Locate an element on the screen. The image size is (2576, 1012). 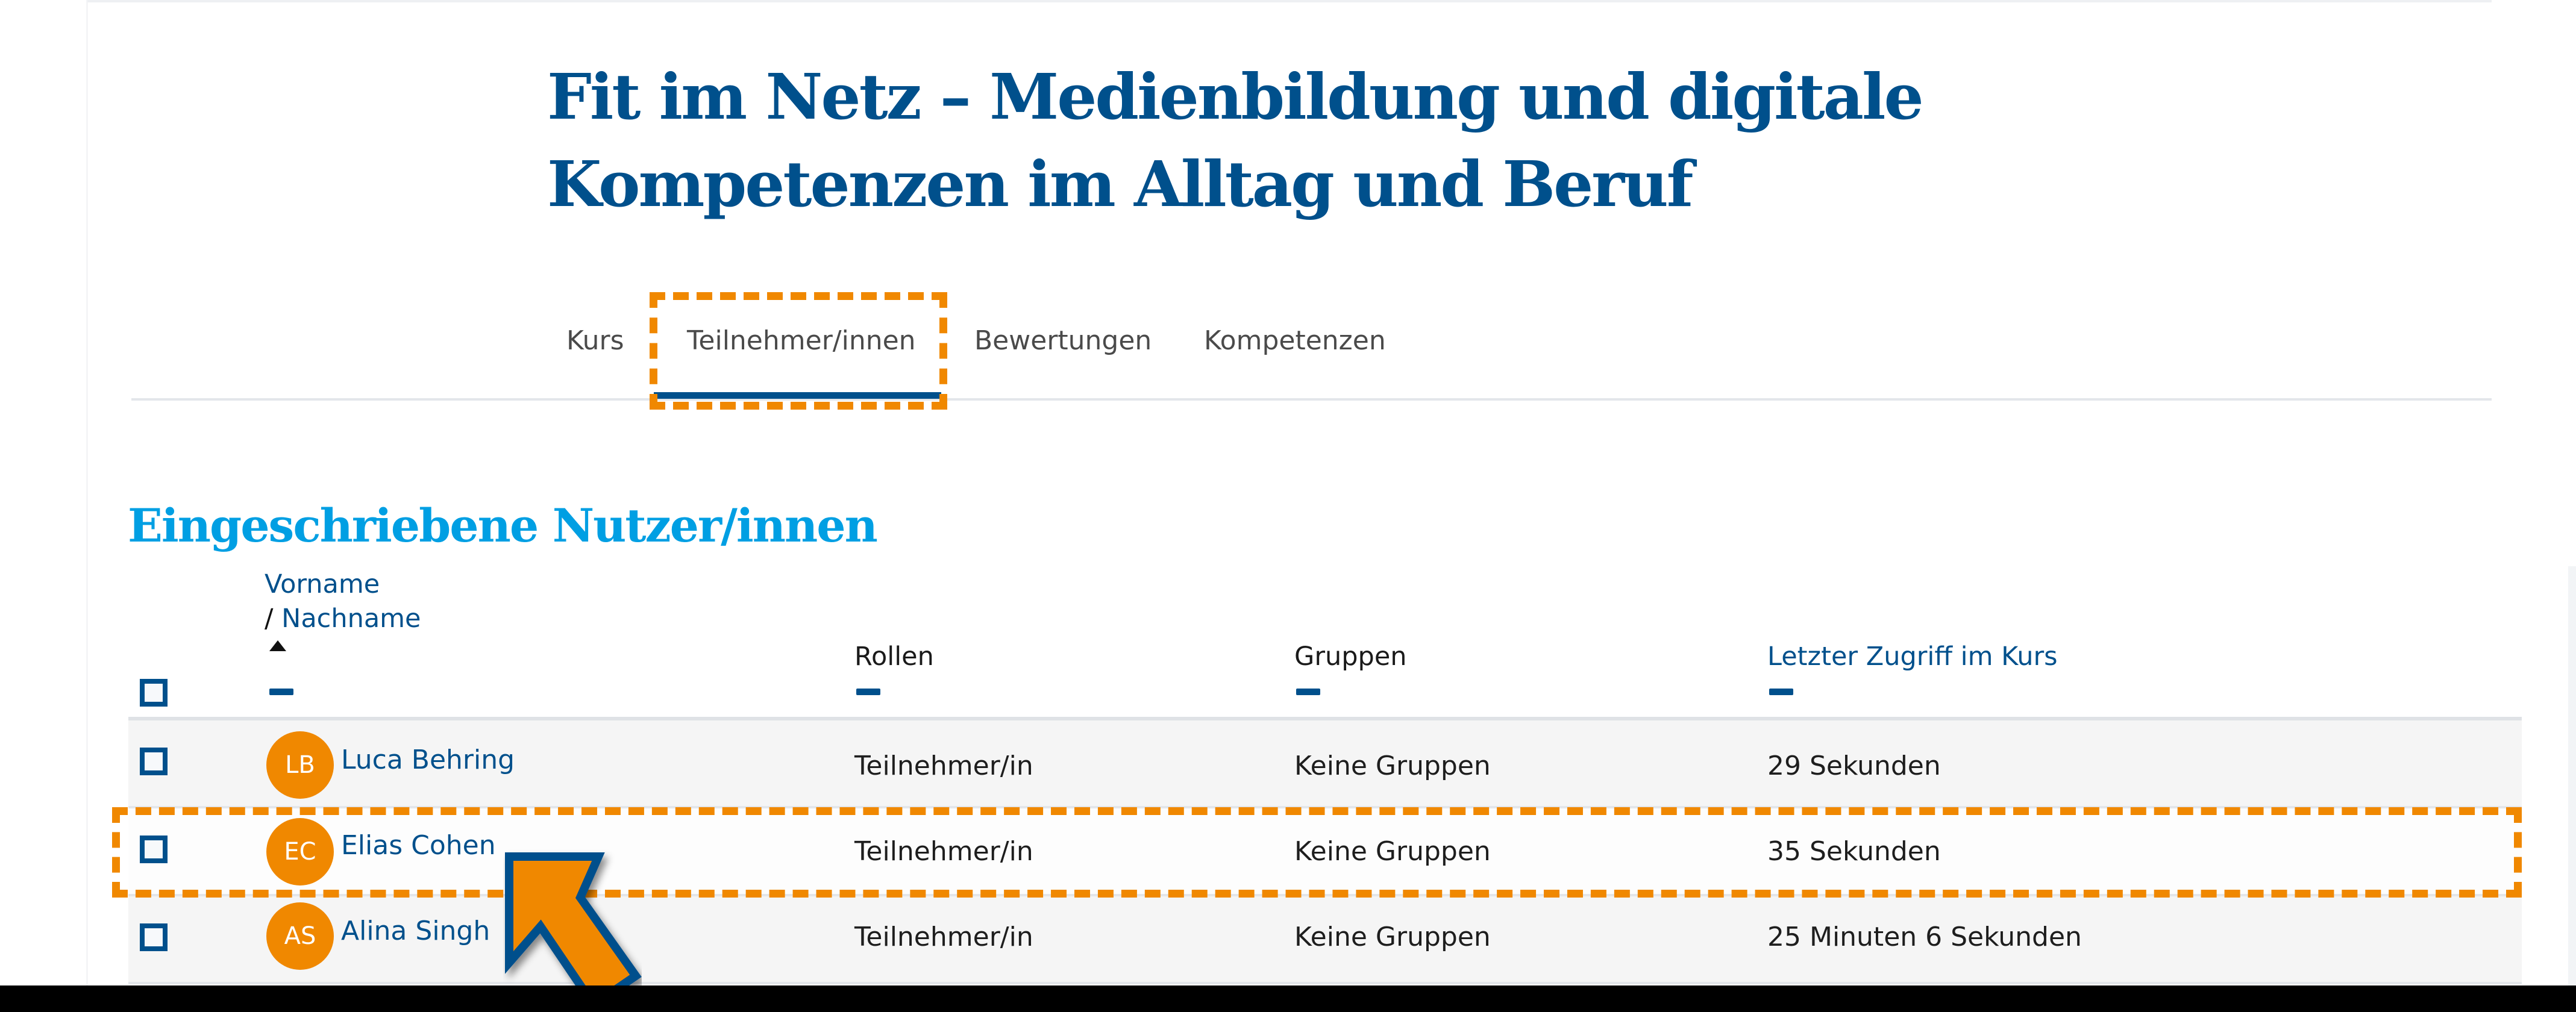
scrollbar-track is located at coordinates (2572, 777).